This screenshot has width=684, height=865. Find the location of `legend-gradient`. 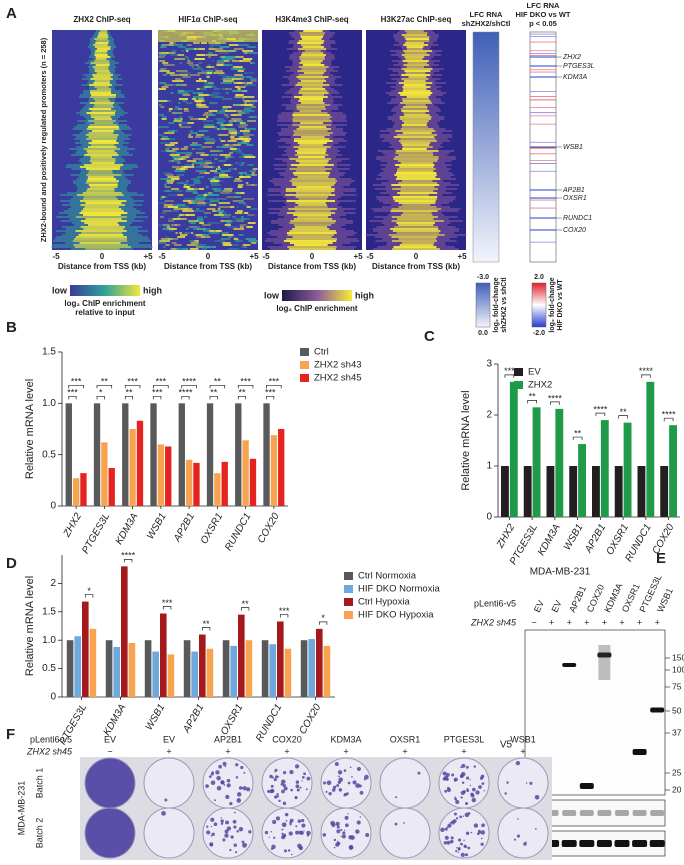

legend-gradient is located at coordinates (539, 305).